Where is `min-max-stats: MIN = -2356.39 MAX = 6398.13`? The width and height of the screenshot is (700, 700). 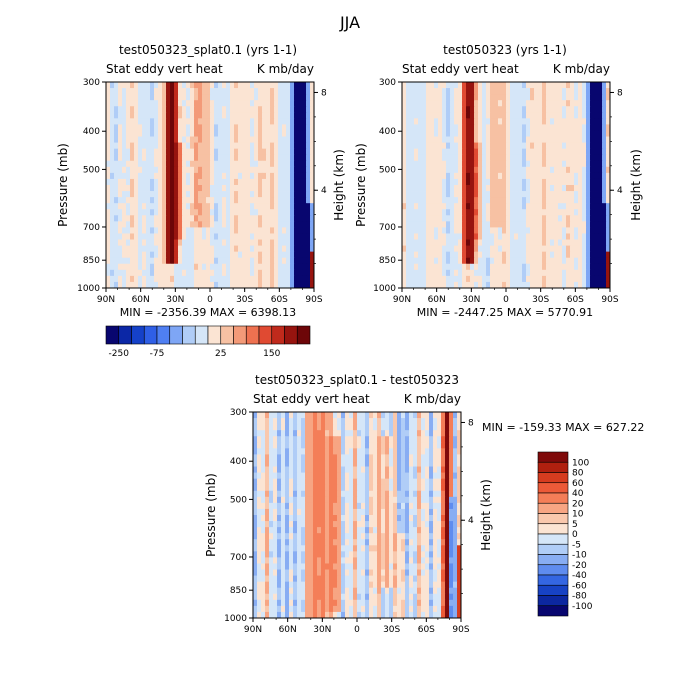
min-max-stats: MIN = -2356.39 MAX = 6398.13 is located at coordinates (208, 312).